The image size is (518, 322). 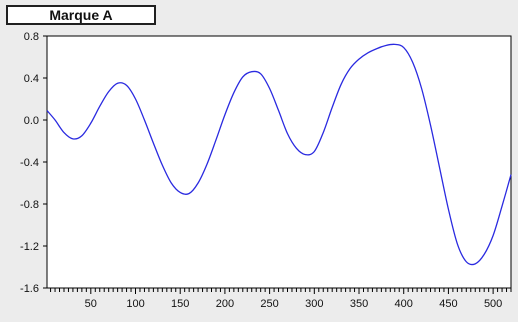 What do you see at coordinates (29, 289) in the screenshot?
I see `y-tick-label: -1.6` at bounding box center [29, 289].